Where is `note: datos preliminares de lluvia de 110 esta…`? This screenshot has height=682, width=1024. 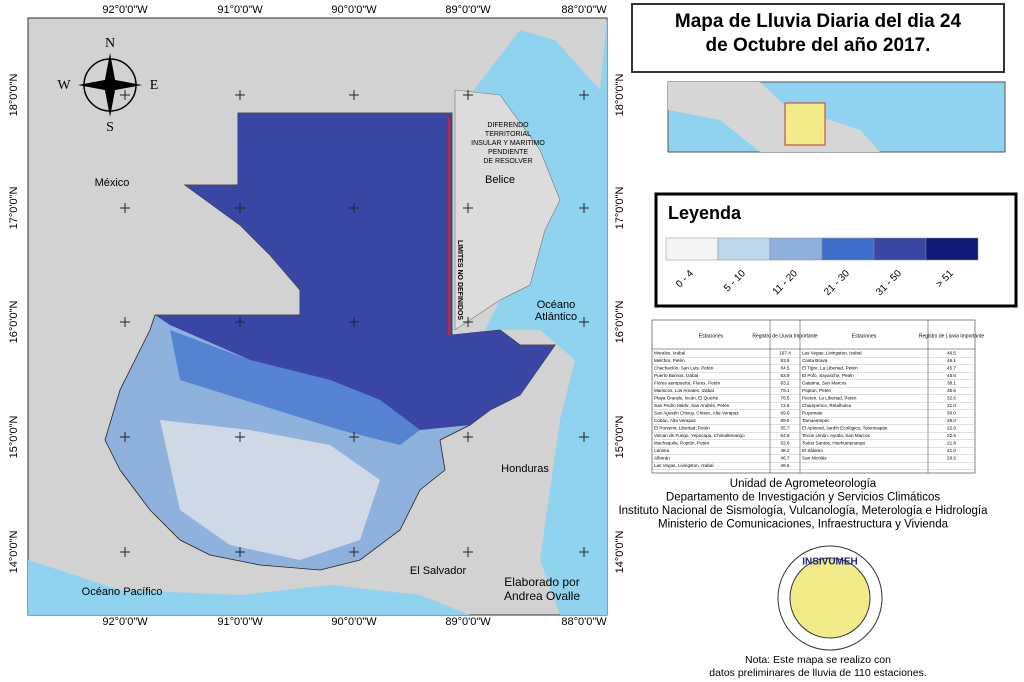
note: datos preliminares de lluvia de 110 esta… is located at coordinates (818, 673).